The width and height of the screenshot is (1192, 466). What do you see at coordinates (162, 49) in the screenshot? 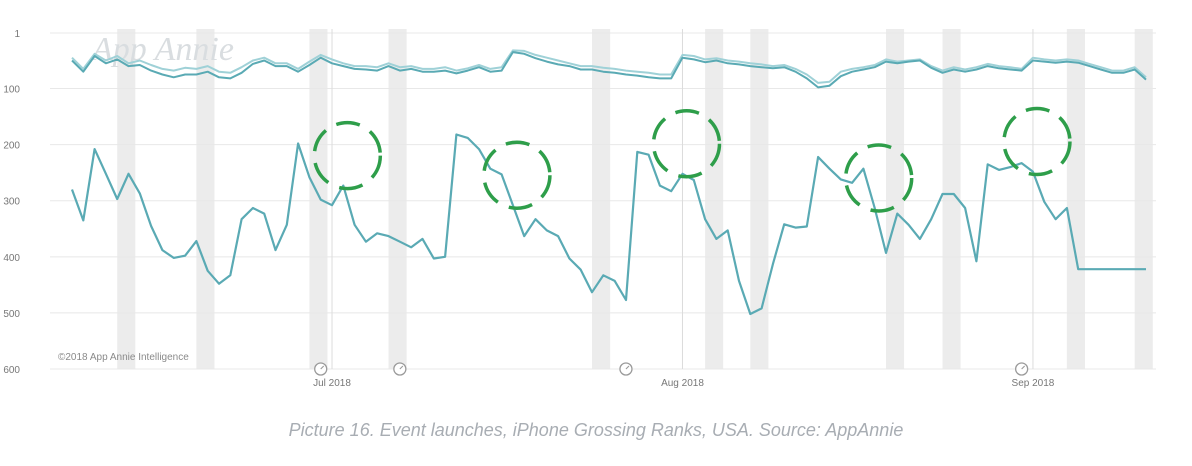
I see `watermark-text: App Annie` at bounding box center [162, 49].